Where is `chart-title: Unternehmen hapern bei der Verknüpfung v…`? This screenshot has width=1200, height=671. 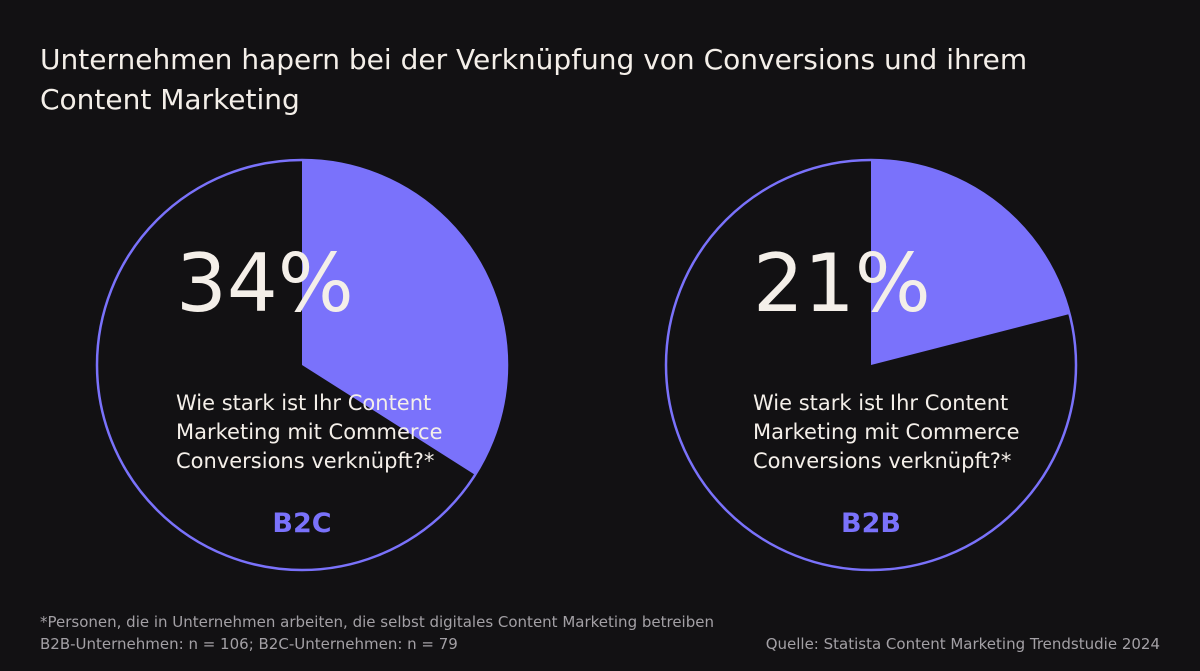 chart-title: Unternehmen hapern bei der Verknüpfung v… is located at coordinates (534, 79).